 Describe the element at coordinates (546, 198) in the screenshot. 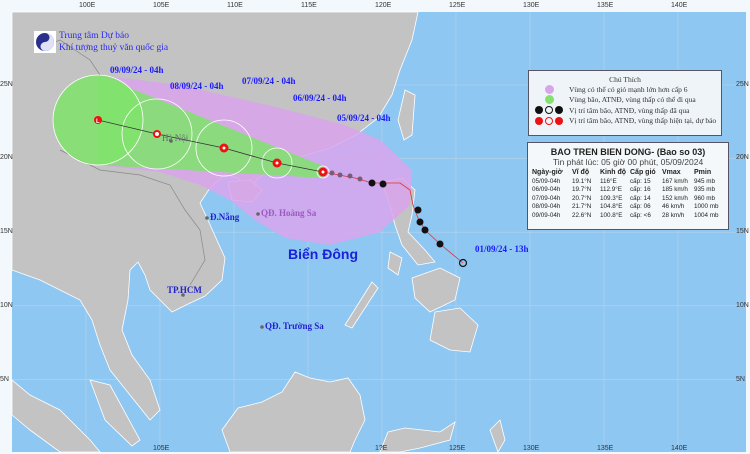

I see `table-cell: 07/09-04h` at that location.